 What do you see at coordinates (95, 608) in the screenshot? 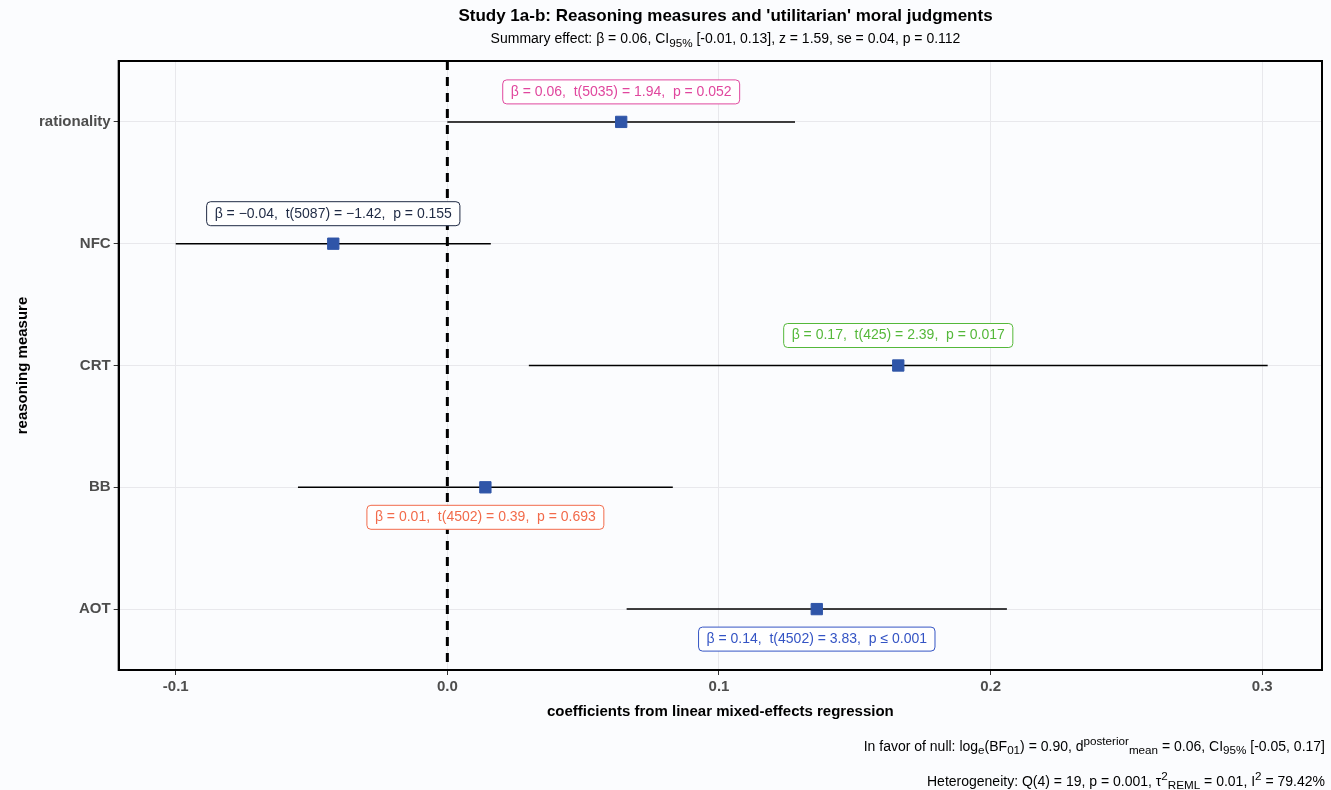
I see `y-tick-label: AOT` at bounding box center [95, 608].